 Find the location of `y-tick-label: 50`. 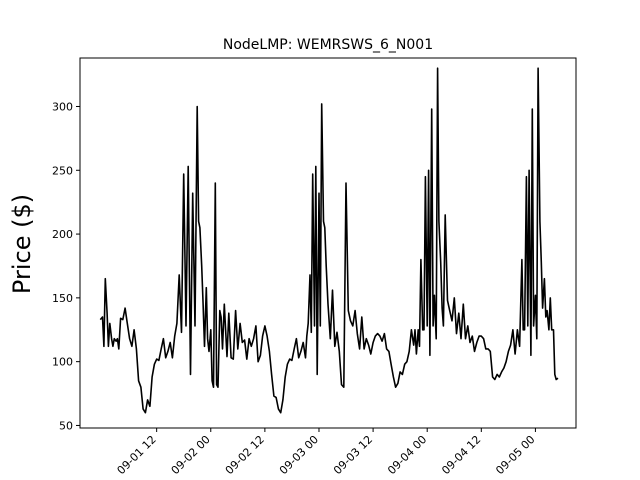

y-tick-label: 50 is located at coordinates (66, 425).